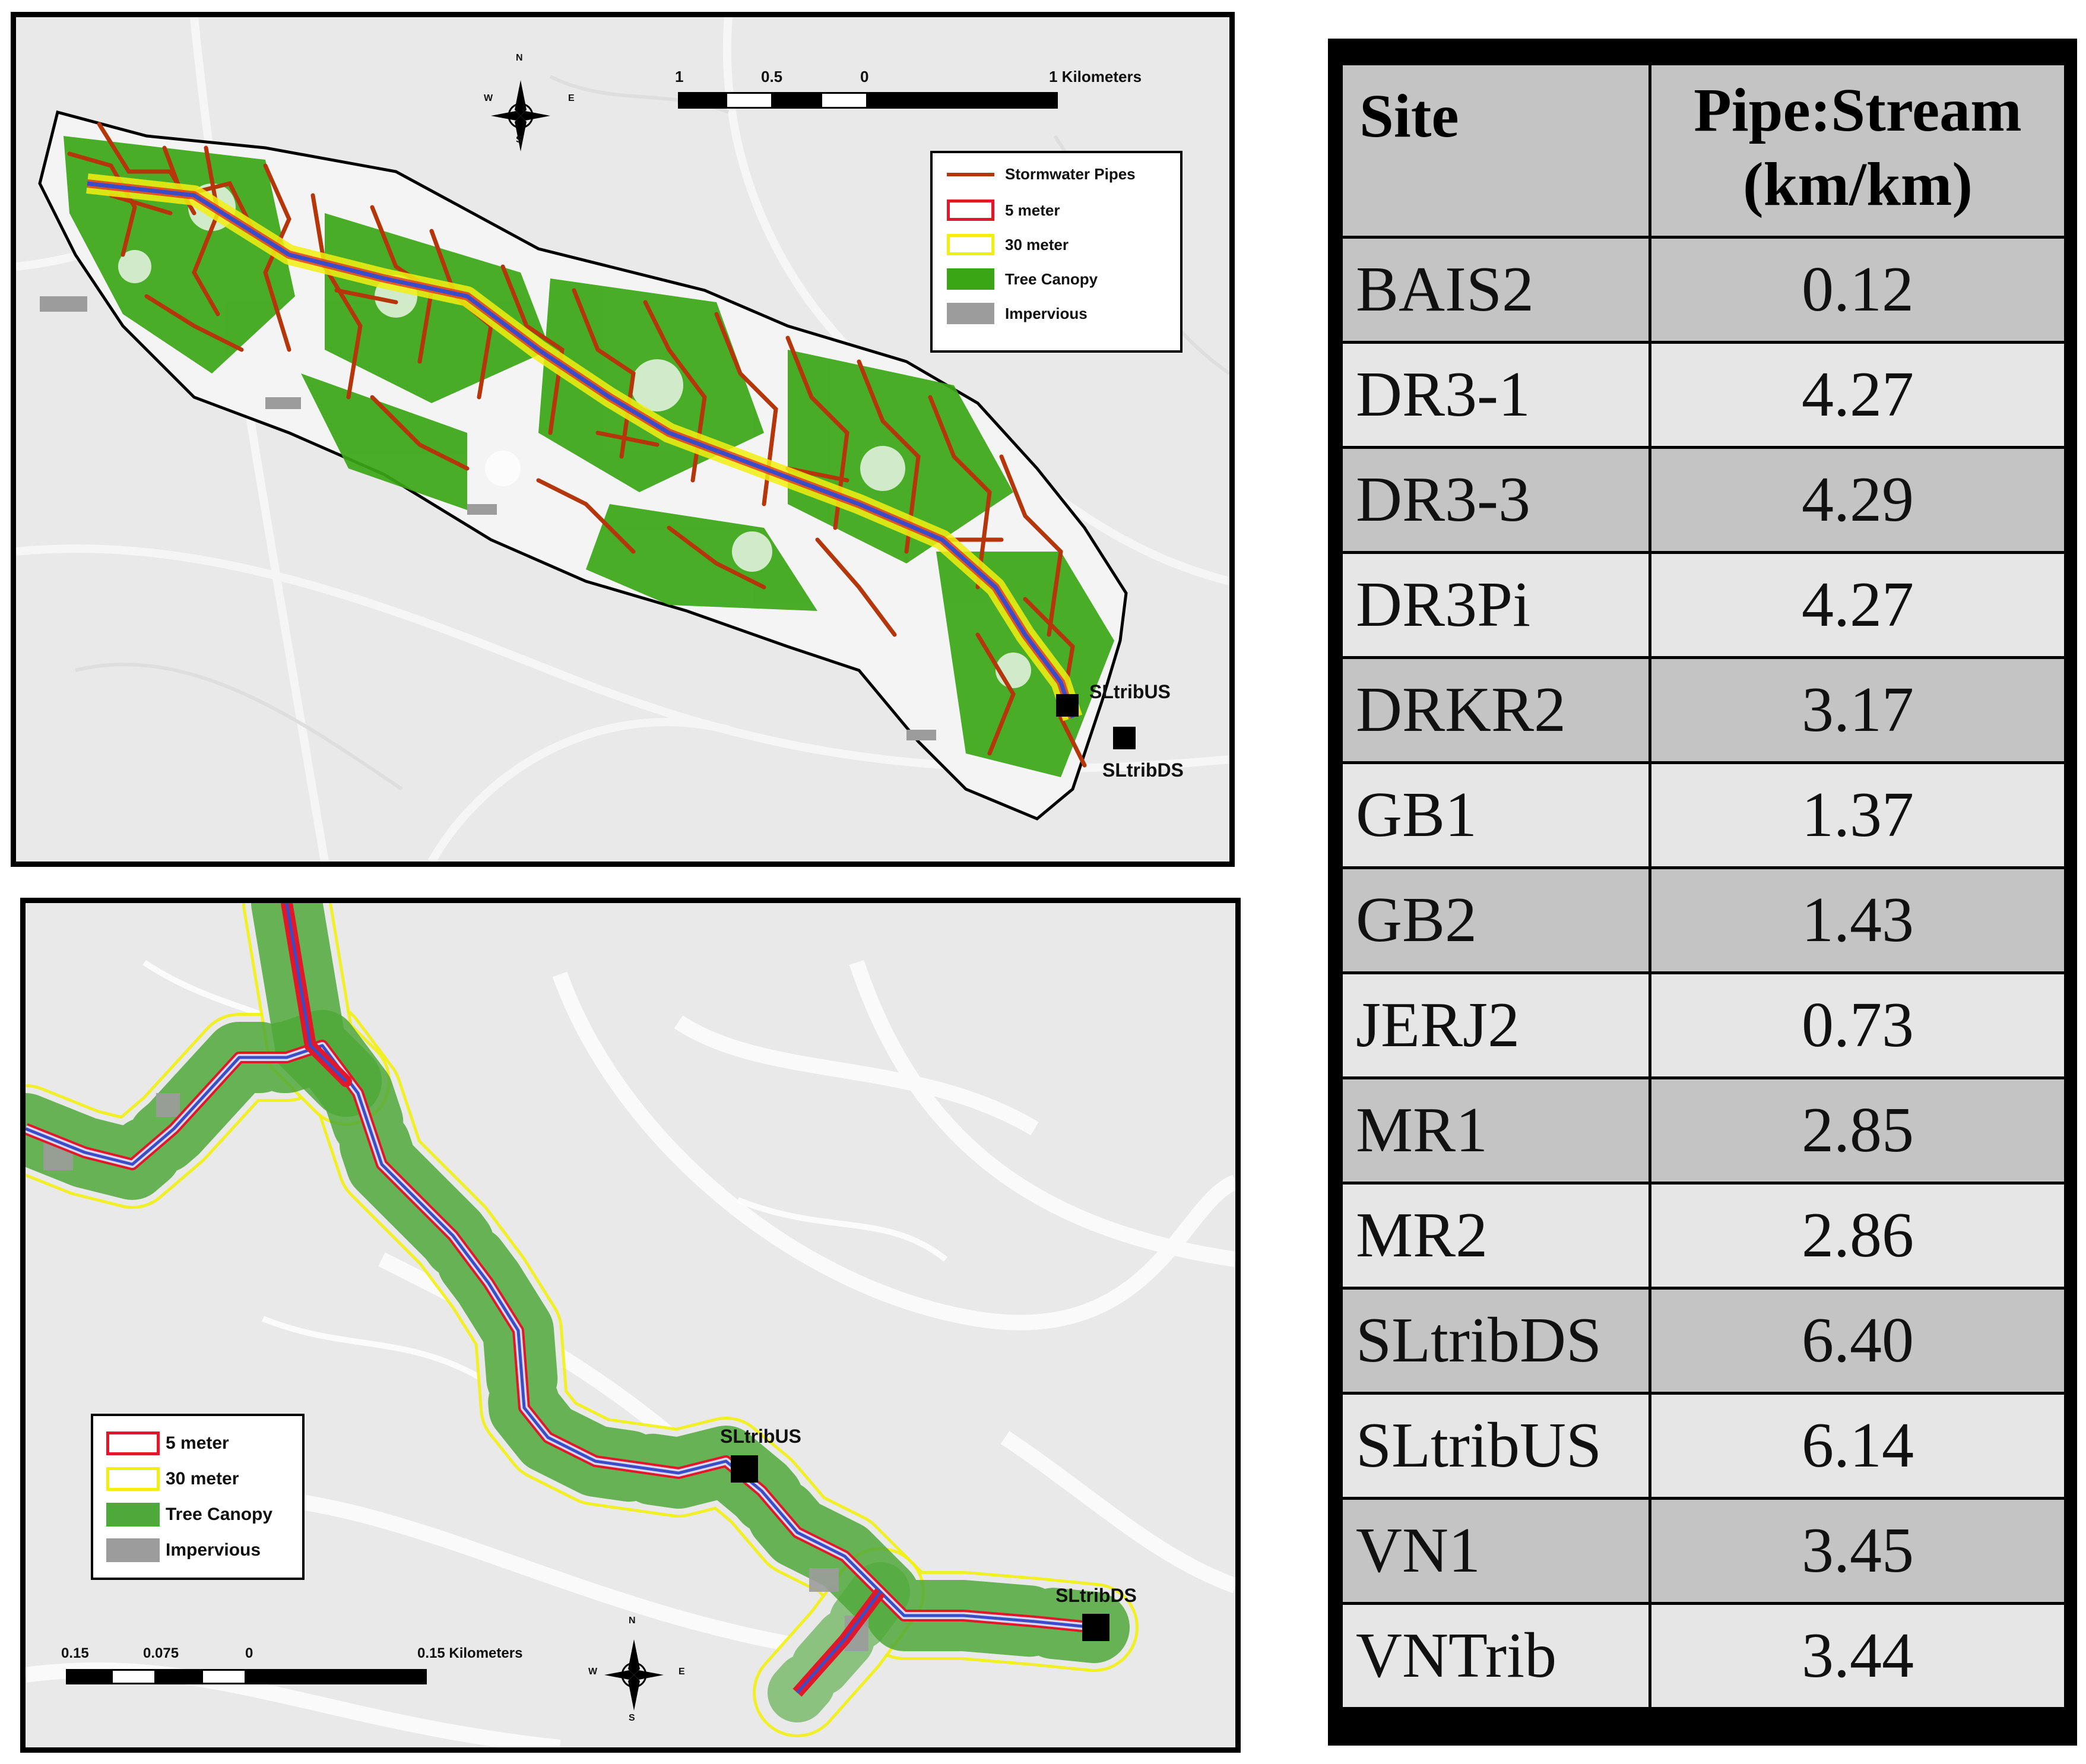 Image resolution: width=2086 pixels, height=1764 pixels. What do you see at coordinates (1857, 184) in the screenshot?
I see `column-header-ratio-line2: (km/km)` at bounding box center [1857, 184].